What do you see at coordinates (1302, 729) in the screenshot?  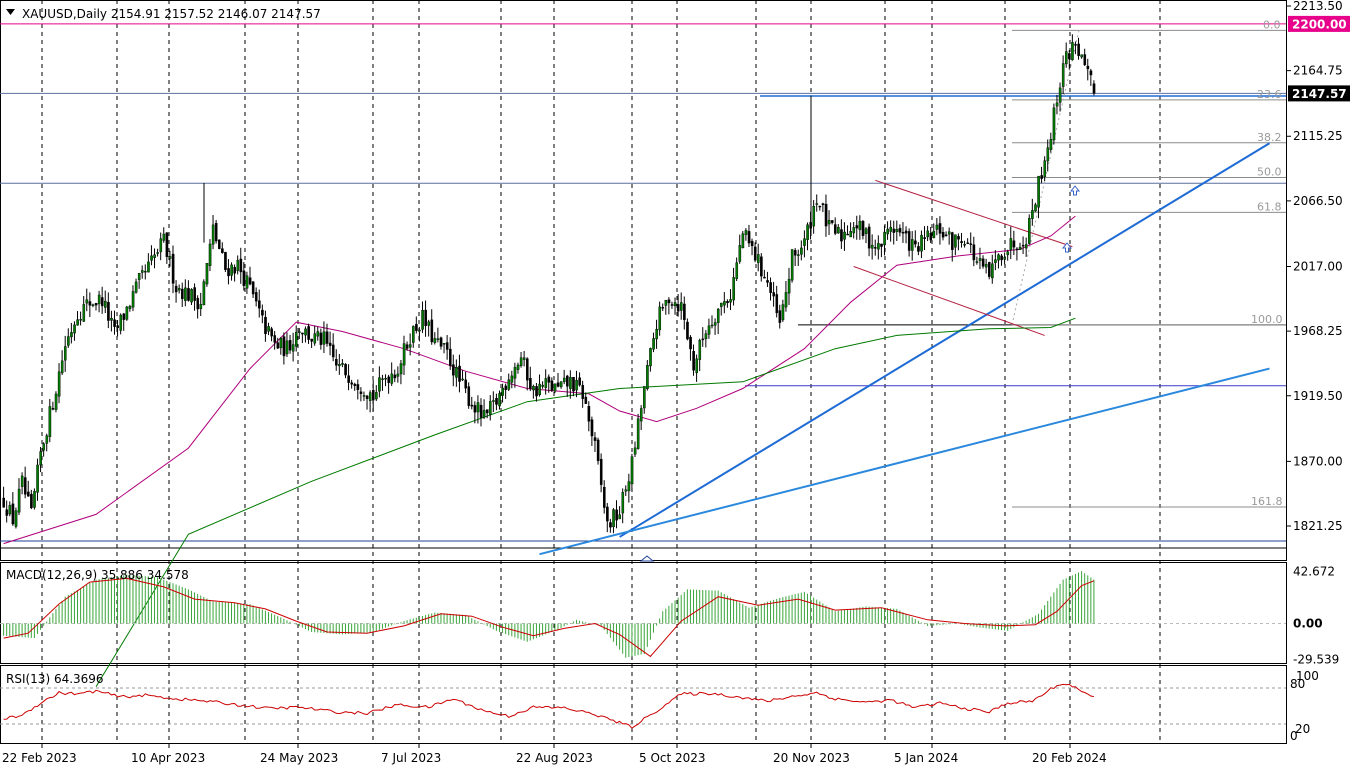 I see `rsi-tick-label: 20` at bounding box center [1302, 729].